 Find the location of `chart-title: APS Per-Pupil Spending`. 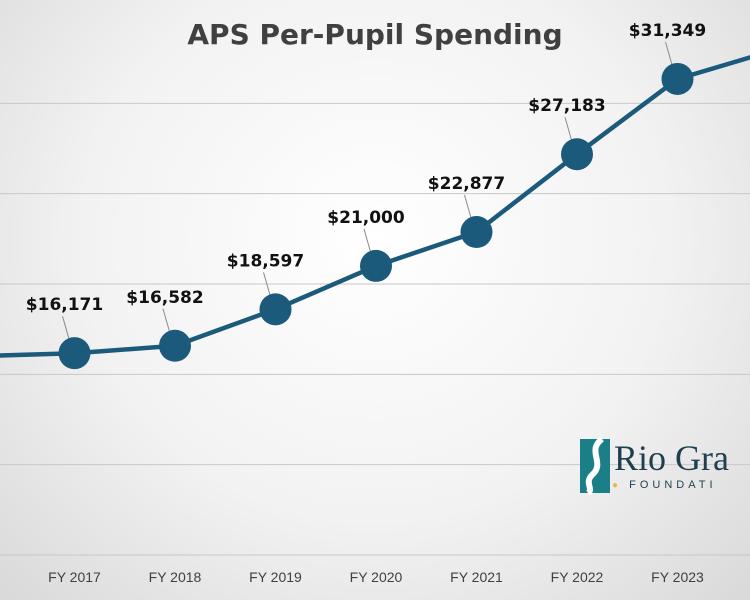

chart-title: APS Per-Pupil Spending is located at coordinates (375, 34).